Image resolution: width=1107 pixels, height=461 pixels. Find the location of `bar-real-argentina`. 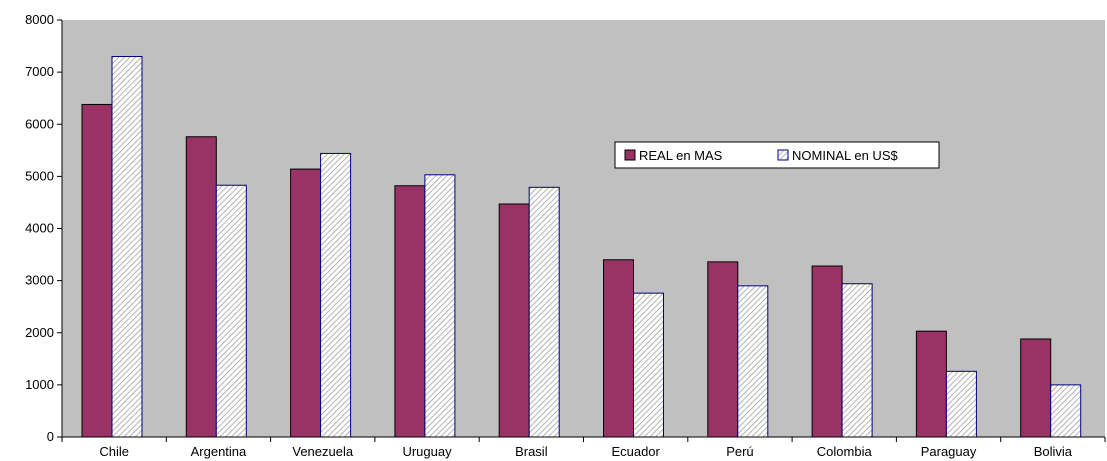

bar-real-argentina is located at coordinates (201, 287).